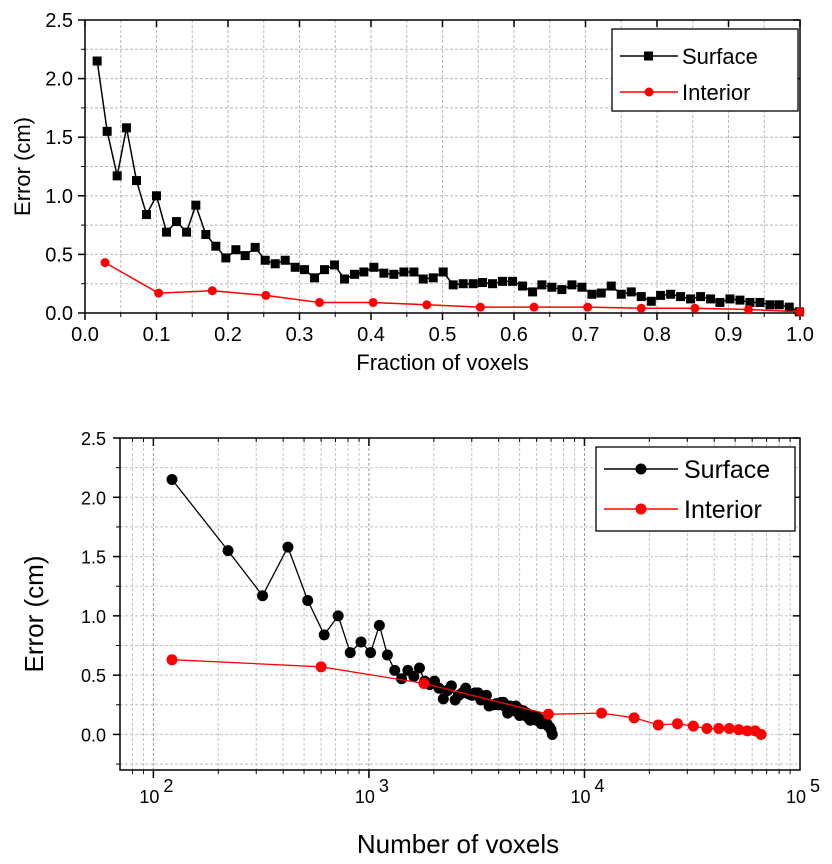 Image resolution: width=832 pixels, height=864 pixels. I want to click on top-legend-label-surface: Surface, so click(720, 56).